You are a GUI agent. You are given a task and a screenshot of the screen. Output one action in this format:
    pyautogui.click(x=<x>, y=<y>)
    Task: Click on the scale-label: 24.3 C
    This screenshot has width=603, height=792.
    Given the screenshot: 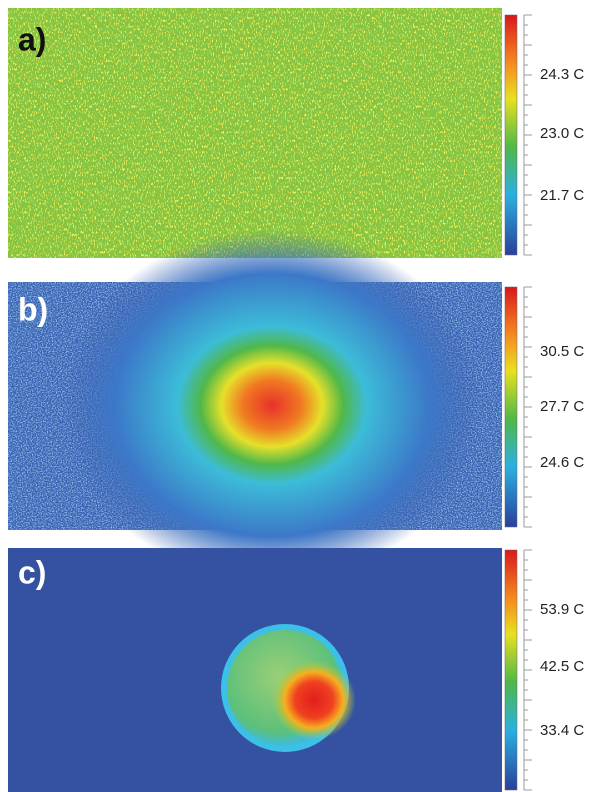 What is the action you would take?
    pyautogui.click(x=562, y=74)
    